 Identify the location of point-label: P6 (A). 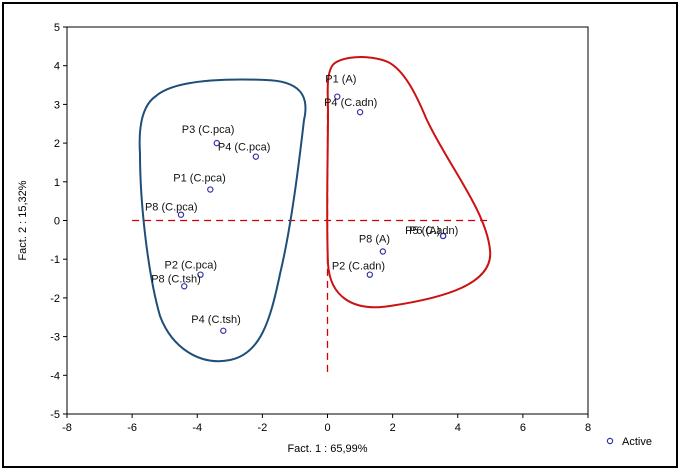
(424, 231).